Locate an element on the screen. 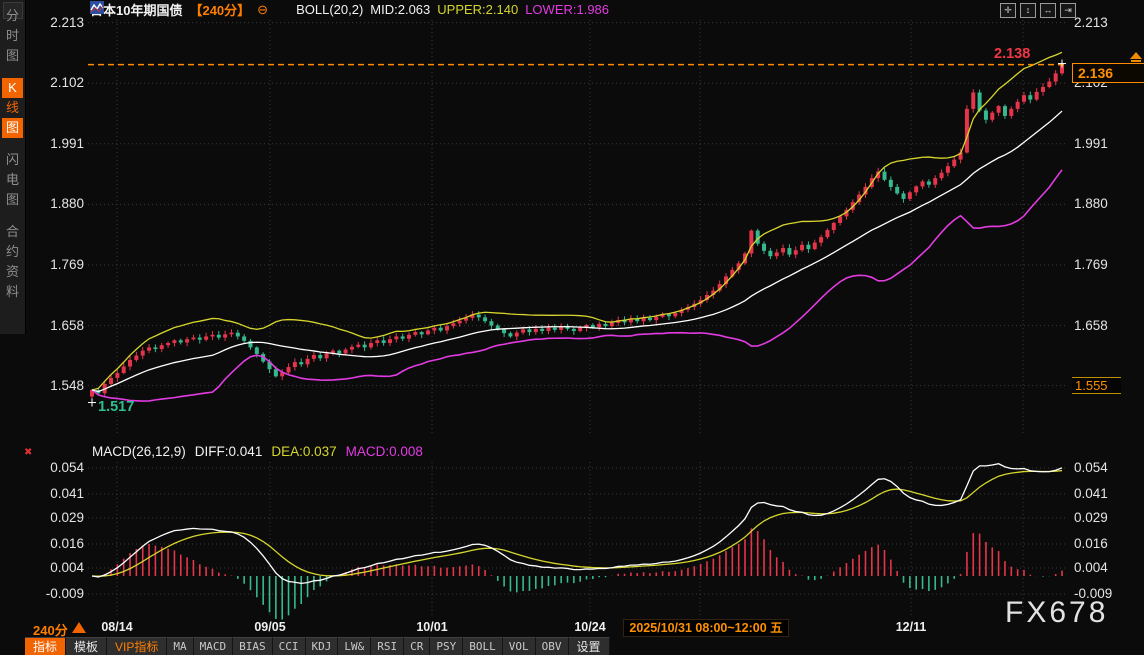 The image size is (1144, 655). indicator-bias: BIAS is located at coordinates (253, 646).